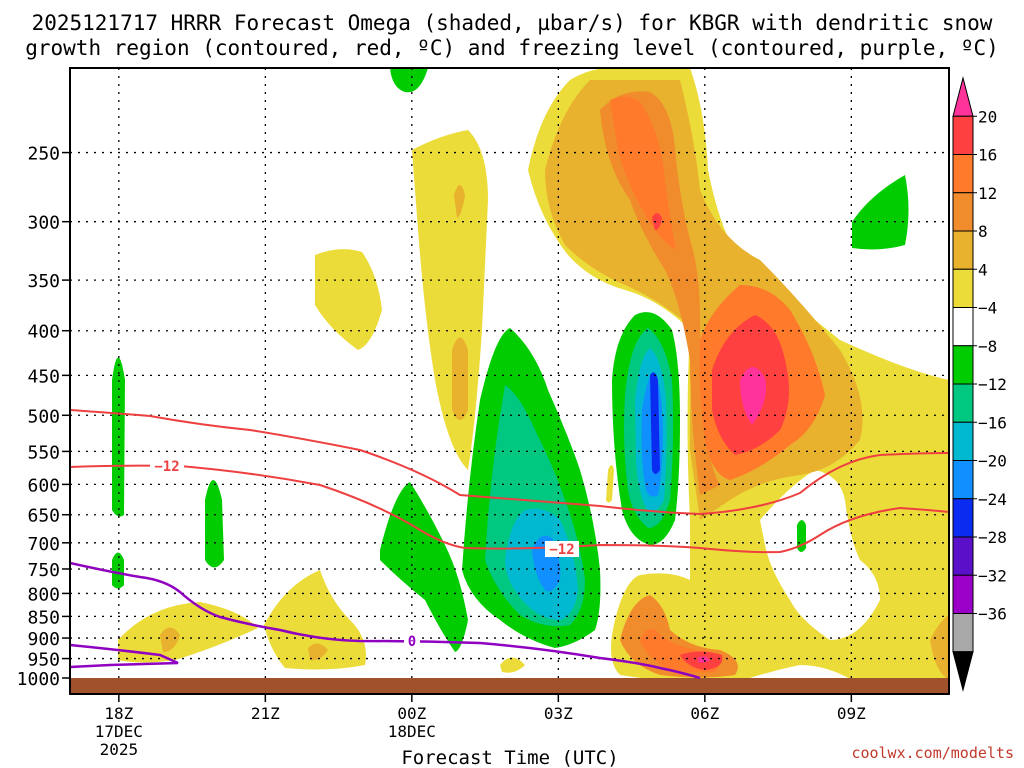 The width and height of the screenshot is (1024, 768). I want to click on dendritic-contour-upper, so click(509, 462).